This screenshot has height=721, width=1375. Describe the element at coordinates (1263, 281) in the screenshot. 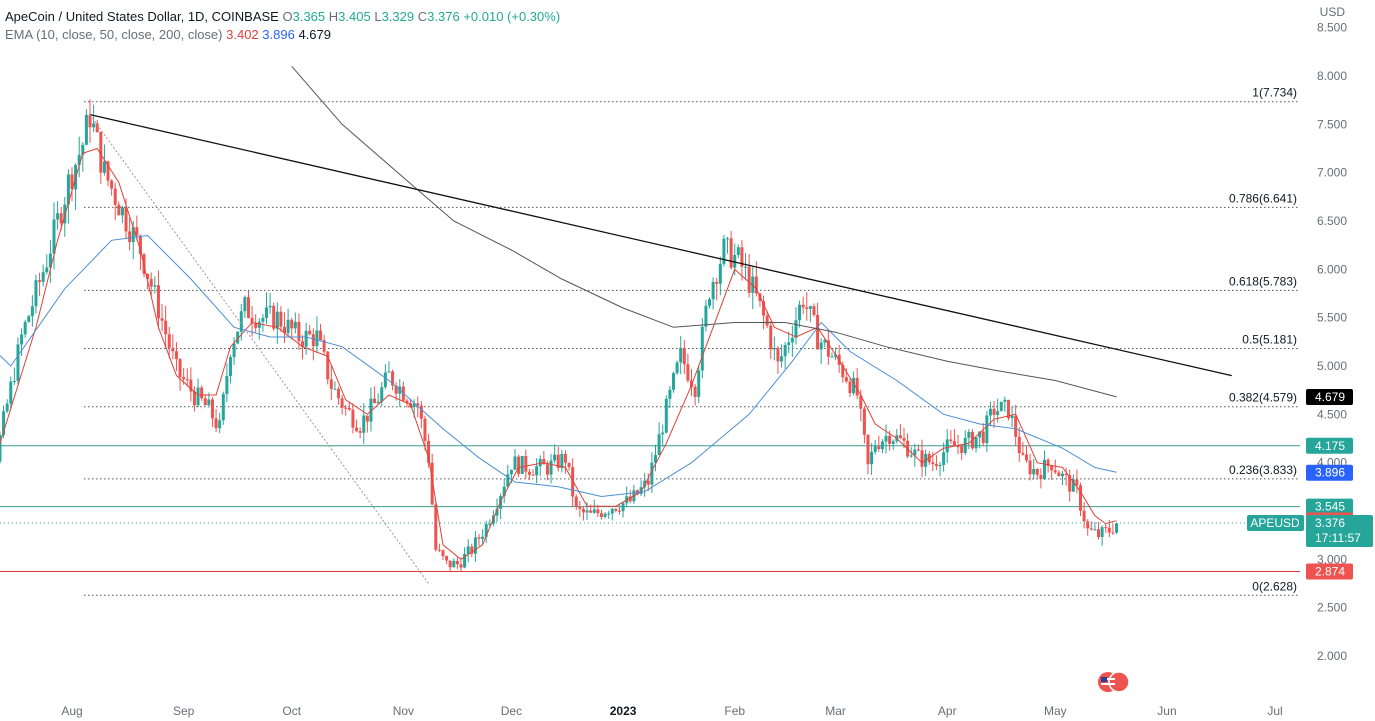

I see `fib-level-label: 0.618(5.783)` at that location.